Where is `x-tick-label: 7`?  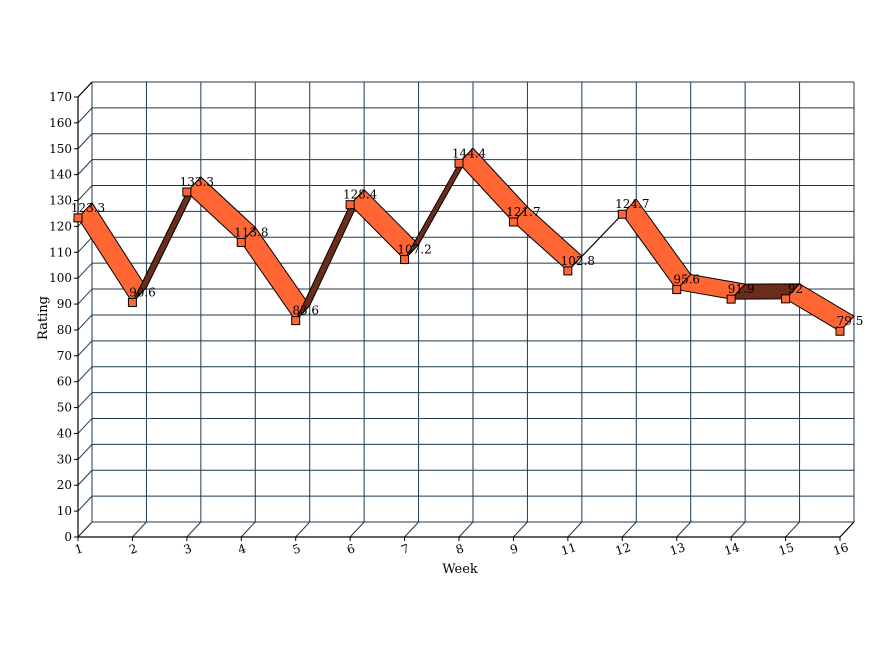 x-tick-label: 7 is located at coordinates (406, 549).